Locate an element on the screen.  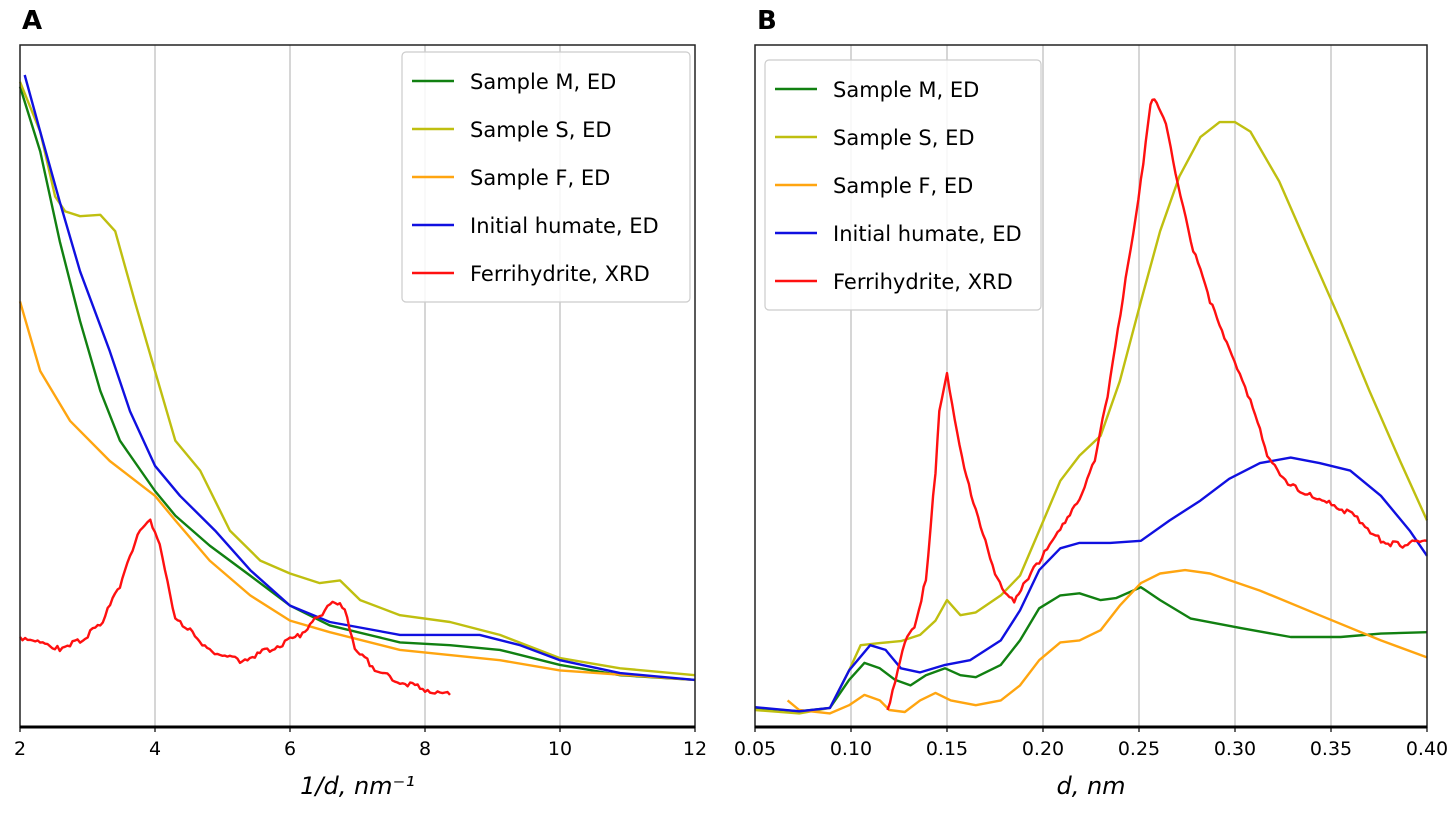
x-tick-label: 0.20 is located at coordinates (1043, 749).